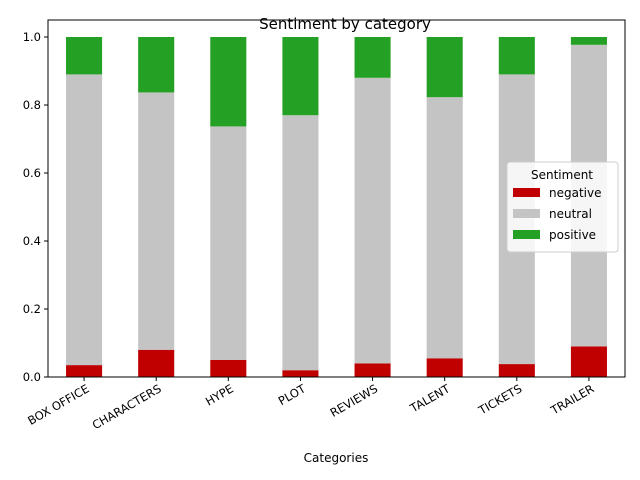 This screenshot has height=480, width=640. I want to click on x-tick-label: REVIEWS, so click(354, 400).